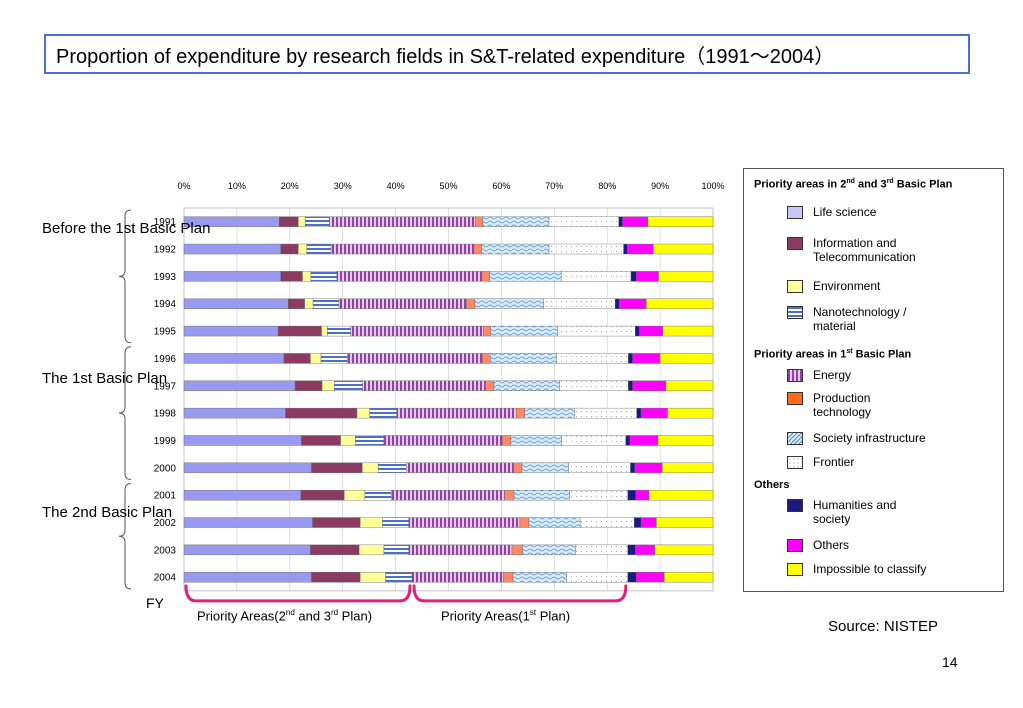  Describe the element at coordinates (165, 250) in the screenshot. I see `y-tick-label: 1992` at that location.